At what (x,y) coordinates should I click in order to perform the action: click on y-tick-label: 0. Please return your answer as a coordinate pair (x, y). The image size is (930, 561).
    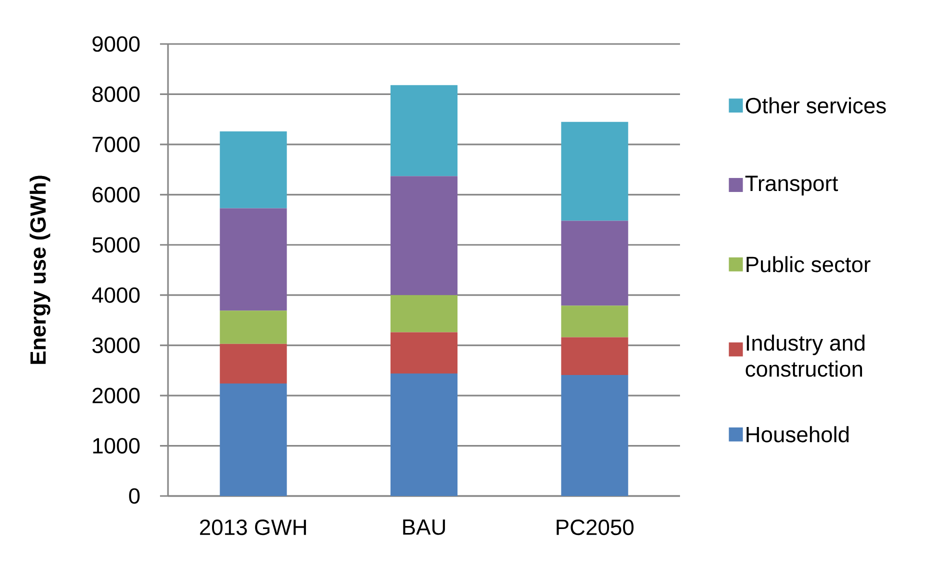
    Looking at the image, I should click on (134, 496).